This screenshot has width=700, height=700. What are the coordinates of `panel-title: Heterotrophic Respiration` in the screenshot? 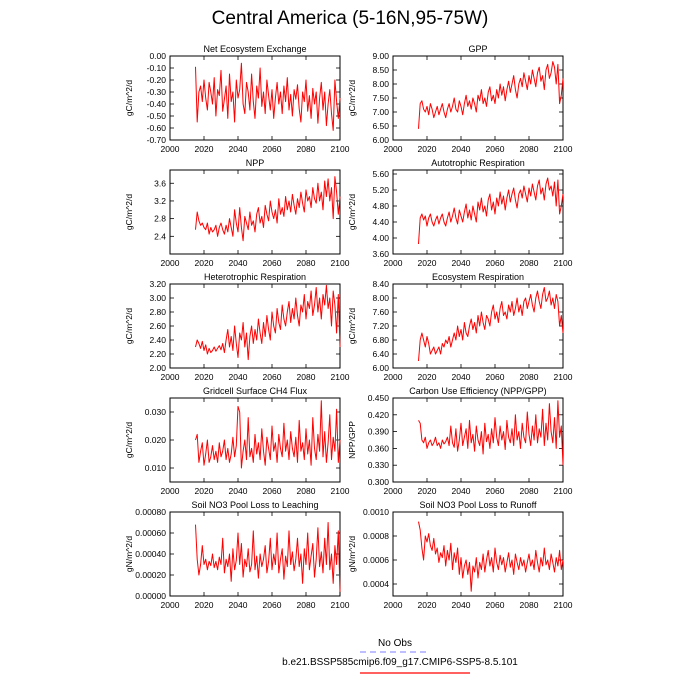 It's located at (255, 277).